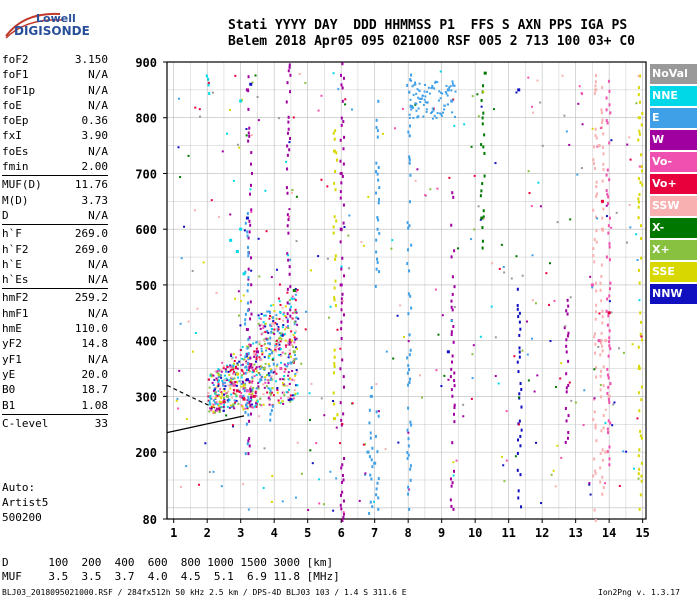 The image size is (700, 600). Describe the element at coordinates (15, 313) in the screenshot. I see `param-name: hmF1` at that location.